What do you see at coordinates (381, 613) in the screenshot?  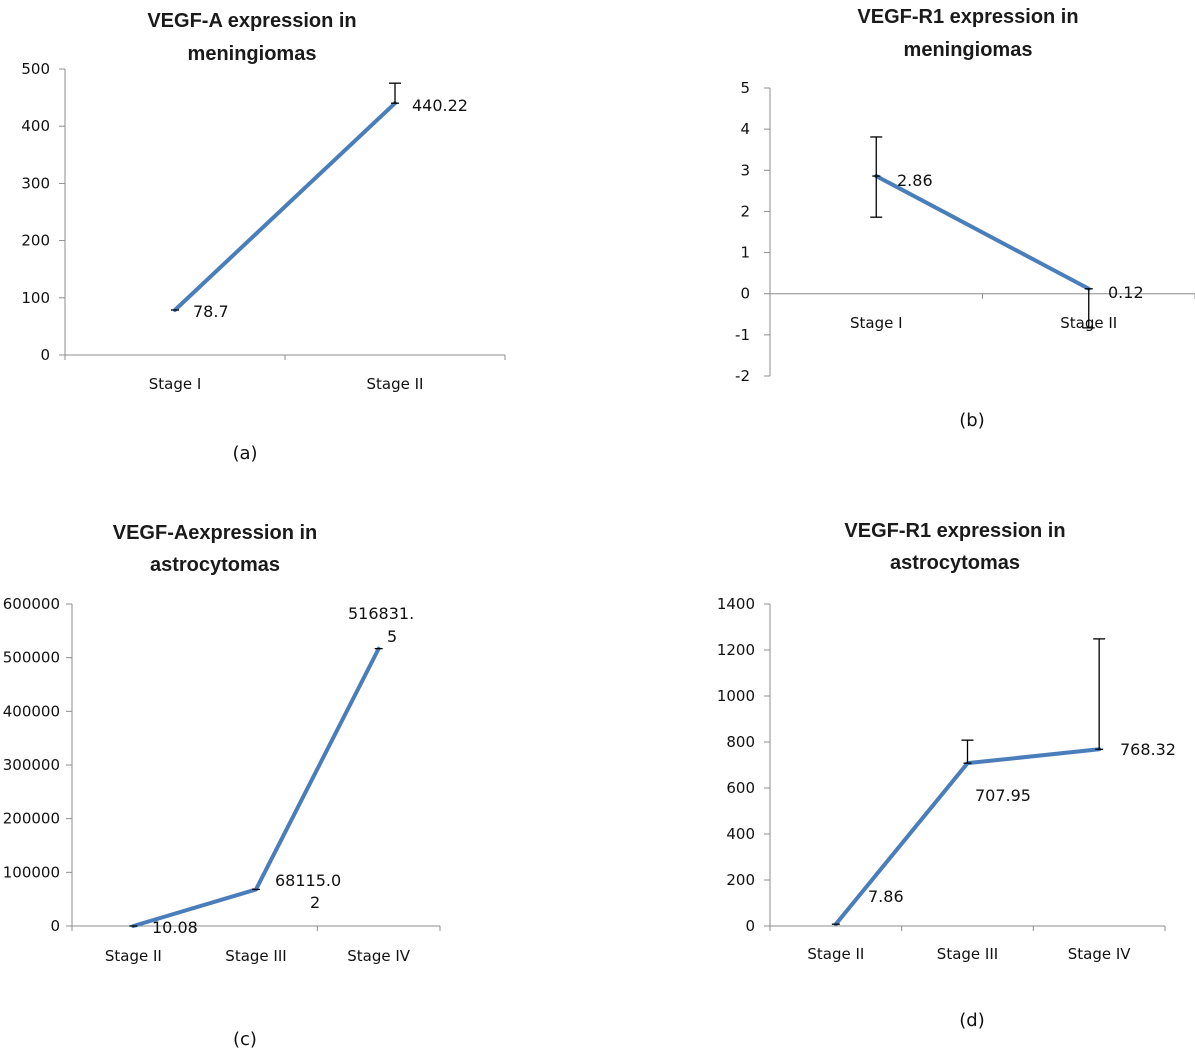 I see `data-label: 516831.` at bounding box center [381, 613].